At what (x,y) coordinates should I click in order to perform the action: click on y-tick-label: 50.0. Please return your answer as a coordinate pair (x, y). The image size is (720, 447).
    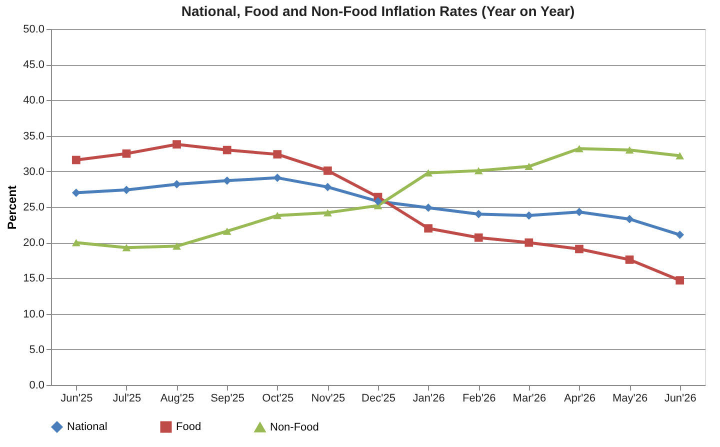
    Looking at the image, I should click on (33, 30).